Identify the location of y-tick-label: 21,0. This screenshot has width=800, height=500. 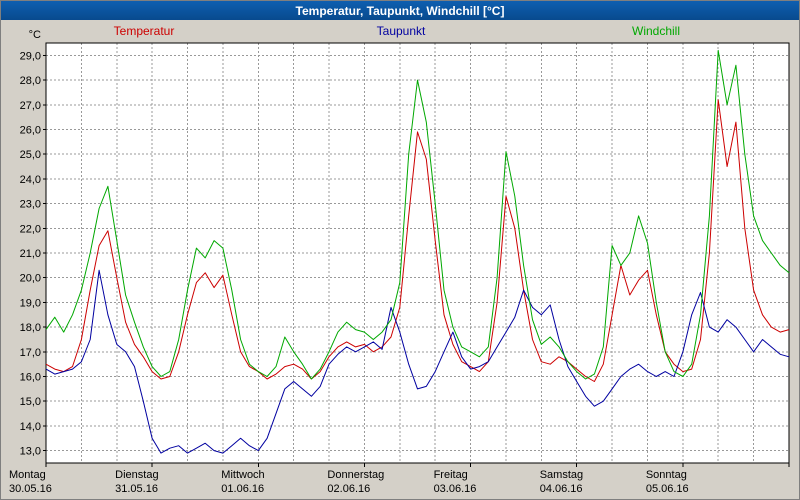
(30, 254).